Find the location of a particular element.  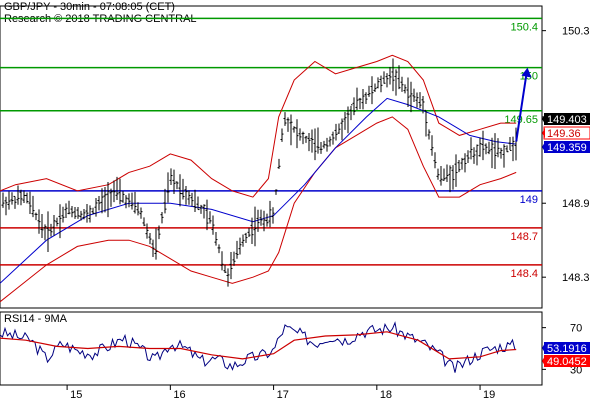

level-label: 149.65 is located at coordinates (521, 120).